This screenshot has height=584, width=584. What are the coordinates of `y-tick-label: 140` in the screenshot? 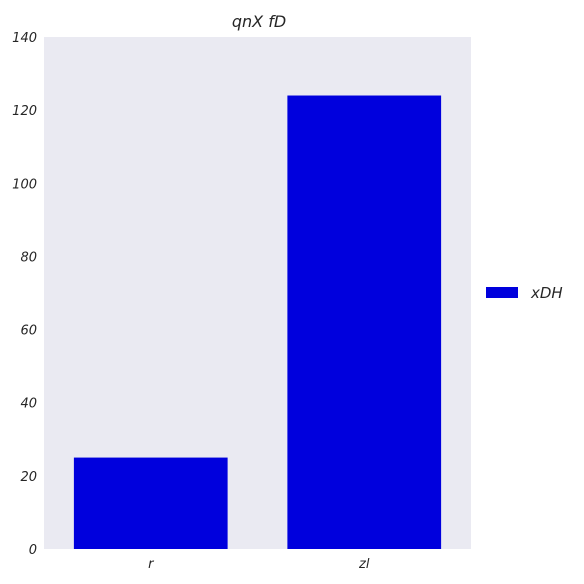 It's located at (24, 38).